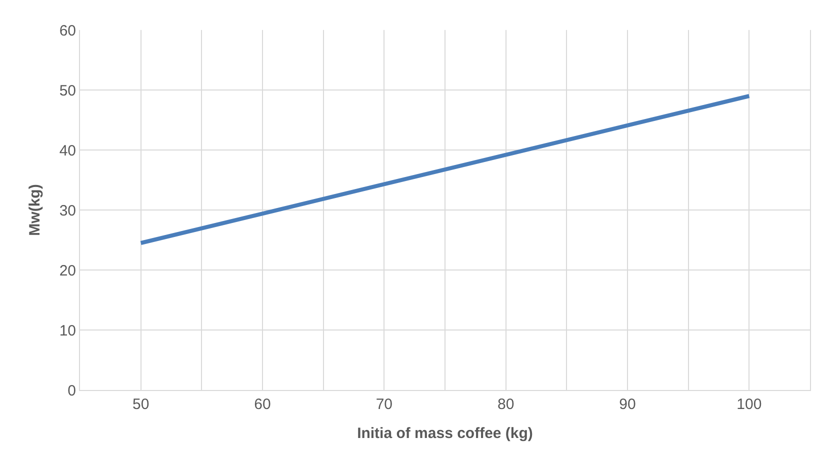 This screenshot has width=826, height=460. What do you see at coordinates (67, 91) in the screenshot?
I see `y-tick-label: 50` at bounding box center [67, 91].